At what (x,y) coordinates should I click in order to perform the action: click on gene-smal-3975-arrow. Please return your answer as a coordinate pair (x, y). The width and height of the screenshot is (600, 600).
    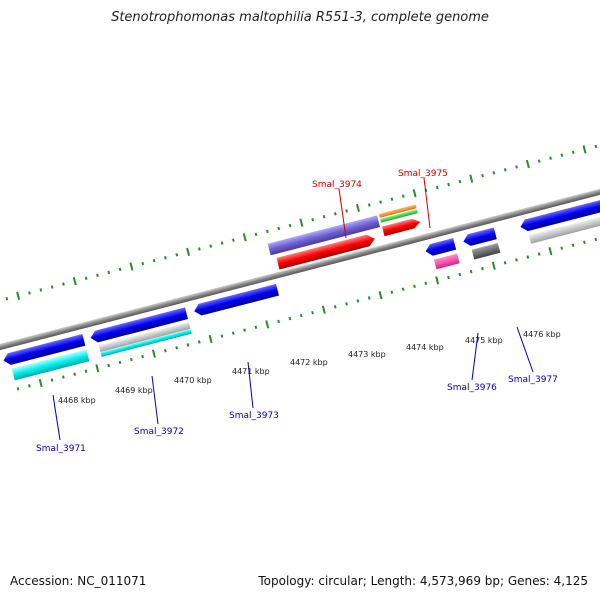
    Looking at the image, I should click on (401, 227).